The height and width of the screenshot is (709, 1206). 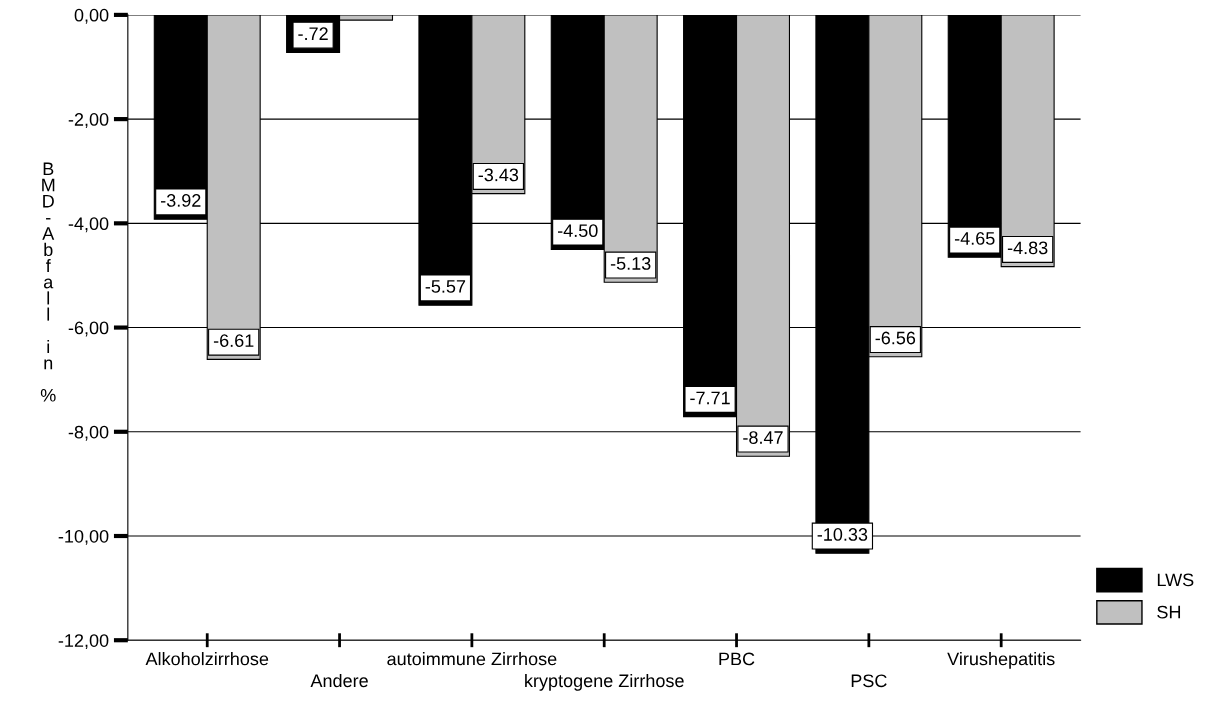 What do you see at coordinates (630, 263) in the screenshot?
I see `data-label: -5.13` at bounding box center [630, 263].